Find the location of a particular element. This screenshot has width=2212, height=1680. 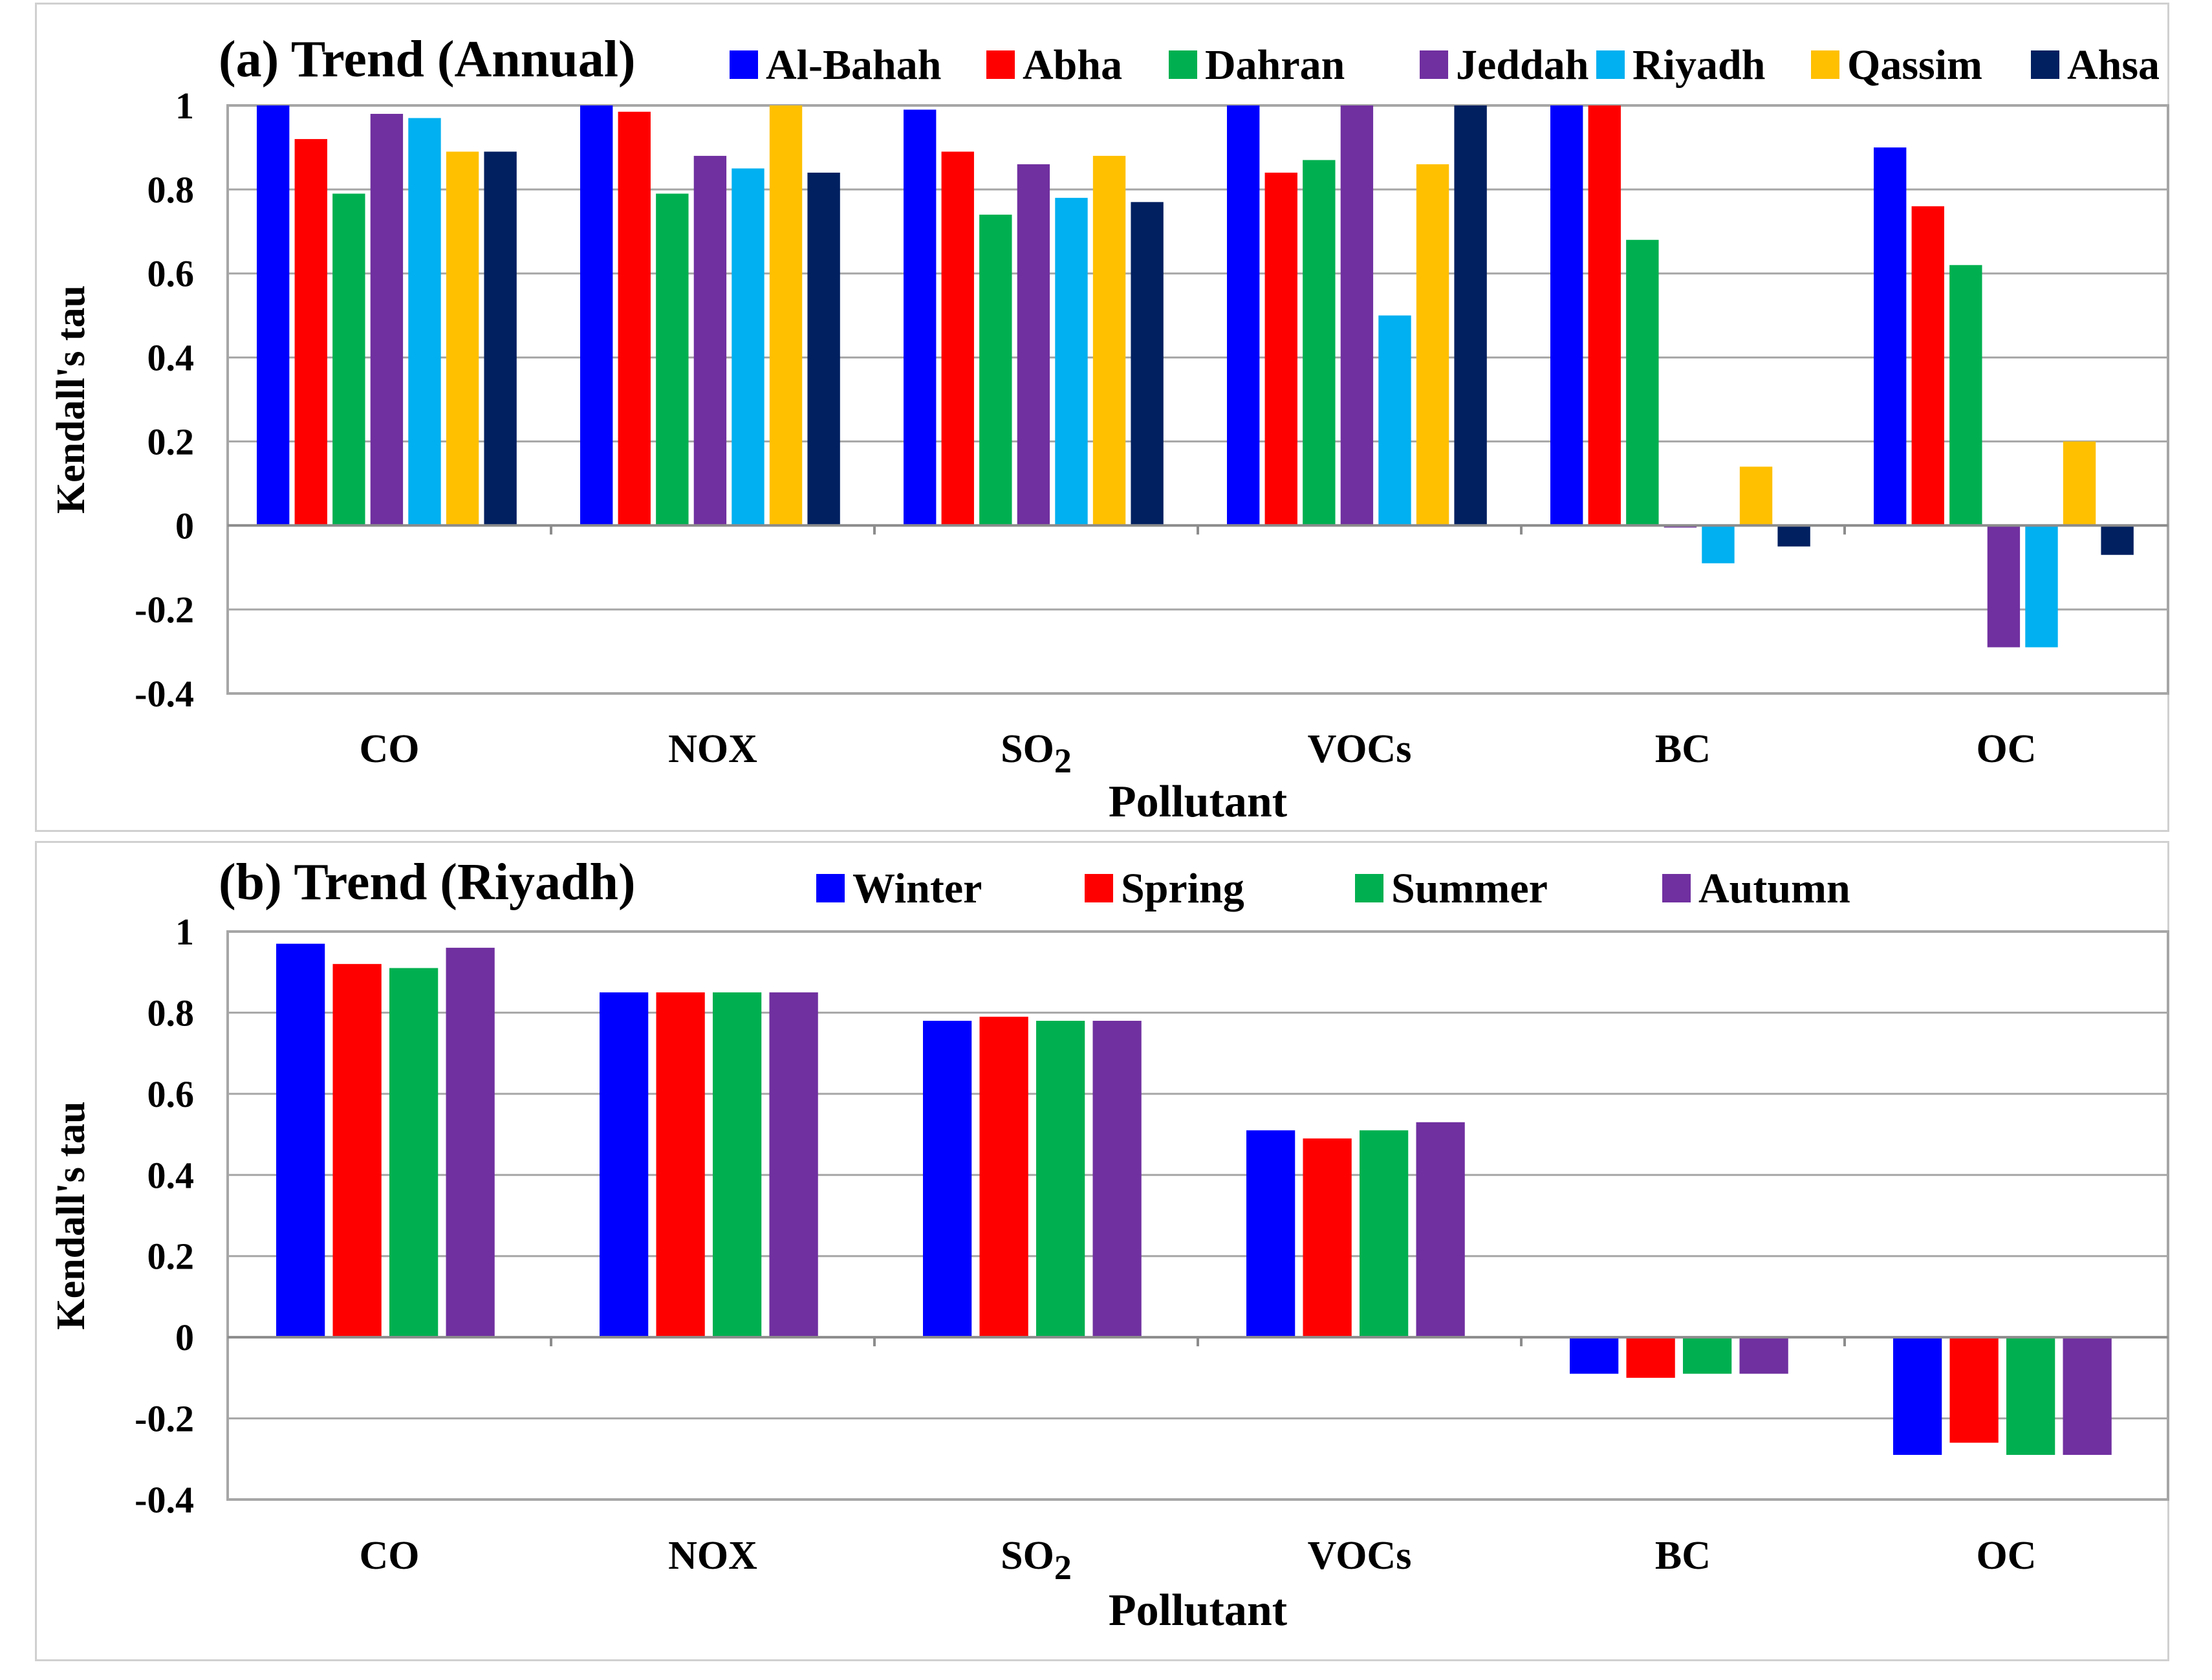

chart-a-title: (a) Trend (Annual) is located at coordinates (427, 59).